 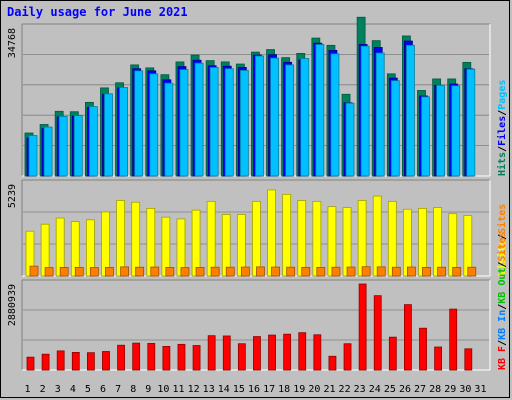 What do you see at coordinates (314, 389) in the screenshot?
I see `x-tick-label: 20` at bounding box center [314, 389].